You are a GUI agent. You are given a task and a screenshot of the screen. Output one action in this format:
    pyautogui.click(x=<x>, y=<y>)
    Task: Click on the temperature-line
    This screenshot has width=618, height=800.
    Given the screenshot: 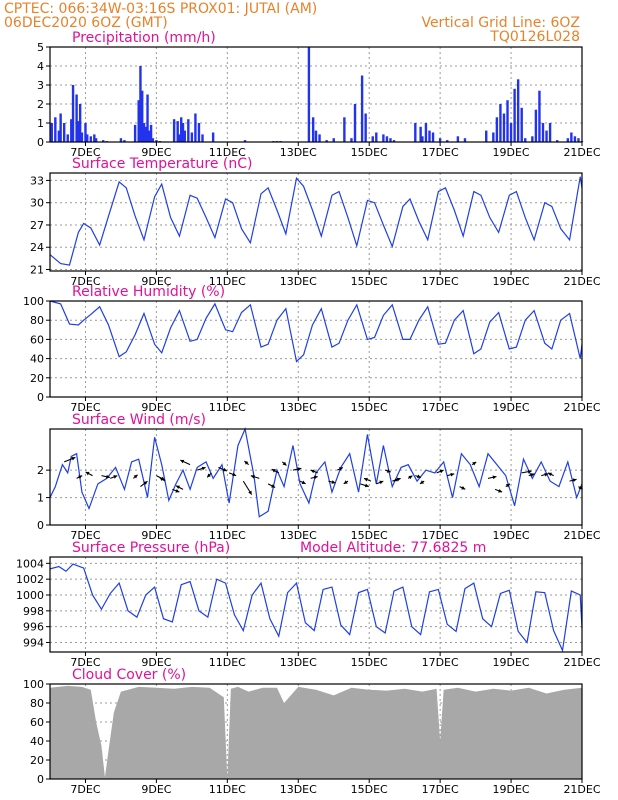 What is the action you would take?
    pyautogui.click(x=316, y=221)
    